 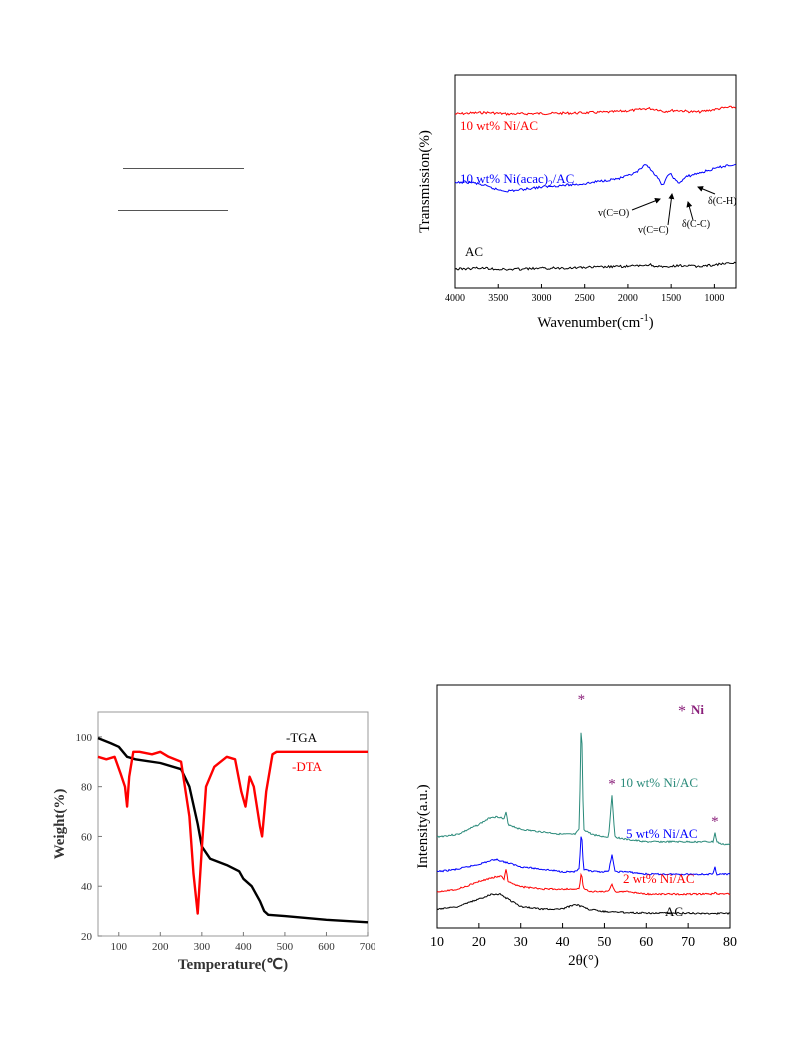 What do you see at coordinates (564, 178) in the screenshot?
I see `ftir-series-label-part: /AC` at bounding box center [564, 178].